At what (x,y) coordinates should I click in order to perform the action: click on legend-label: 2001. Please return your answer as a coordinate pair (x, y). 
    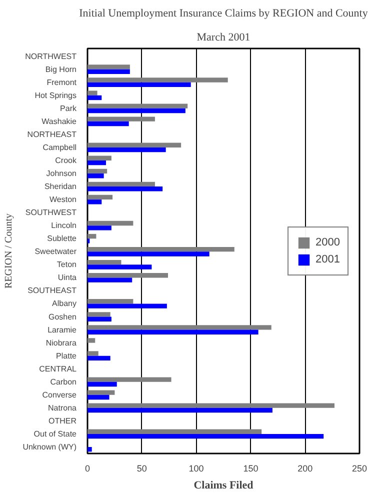
    Looking at the image, I should click on (328, 259).